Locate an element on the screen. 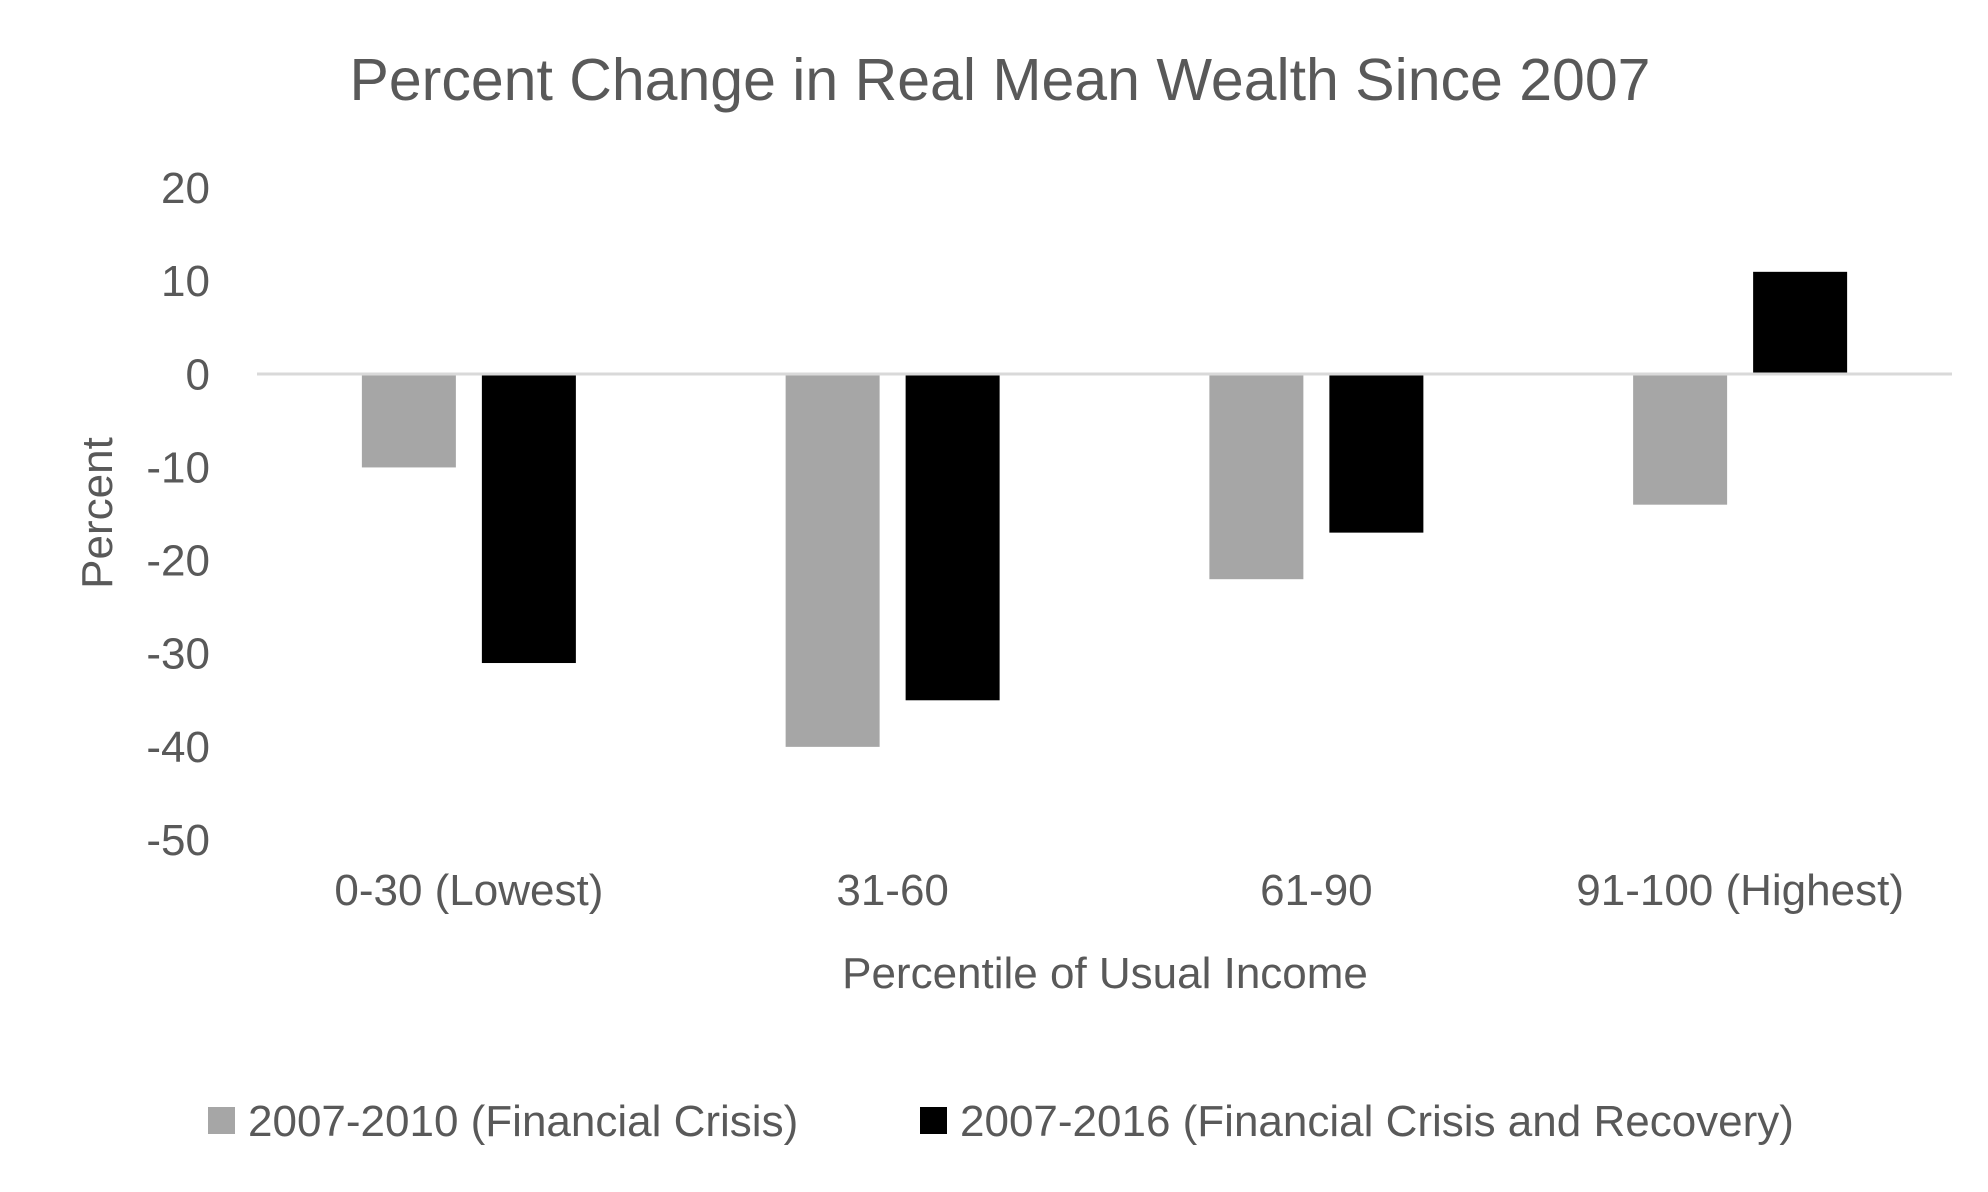 Image resolution: width=1988 pixels, height=1192 pixels. y-tick-label: -30 is located at coordinates (178, 654).